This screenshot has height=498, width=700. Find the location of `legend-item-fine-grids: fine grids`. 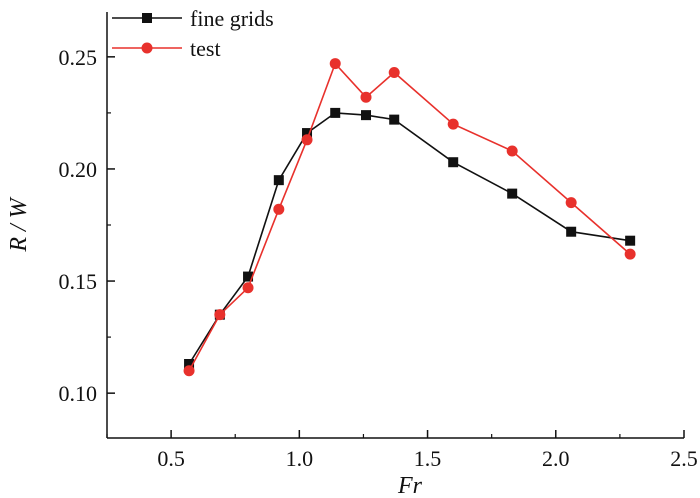

legend-item-fine-grids: fine grids is located at coordinates (193, 18).